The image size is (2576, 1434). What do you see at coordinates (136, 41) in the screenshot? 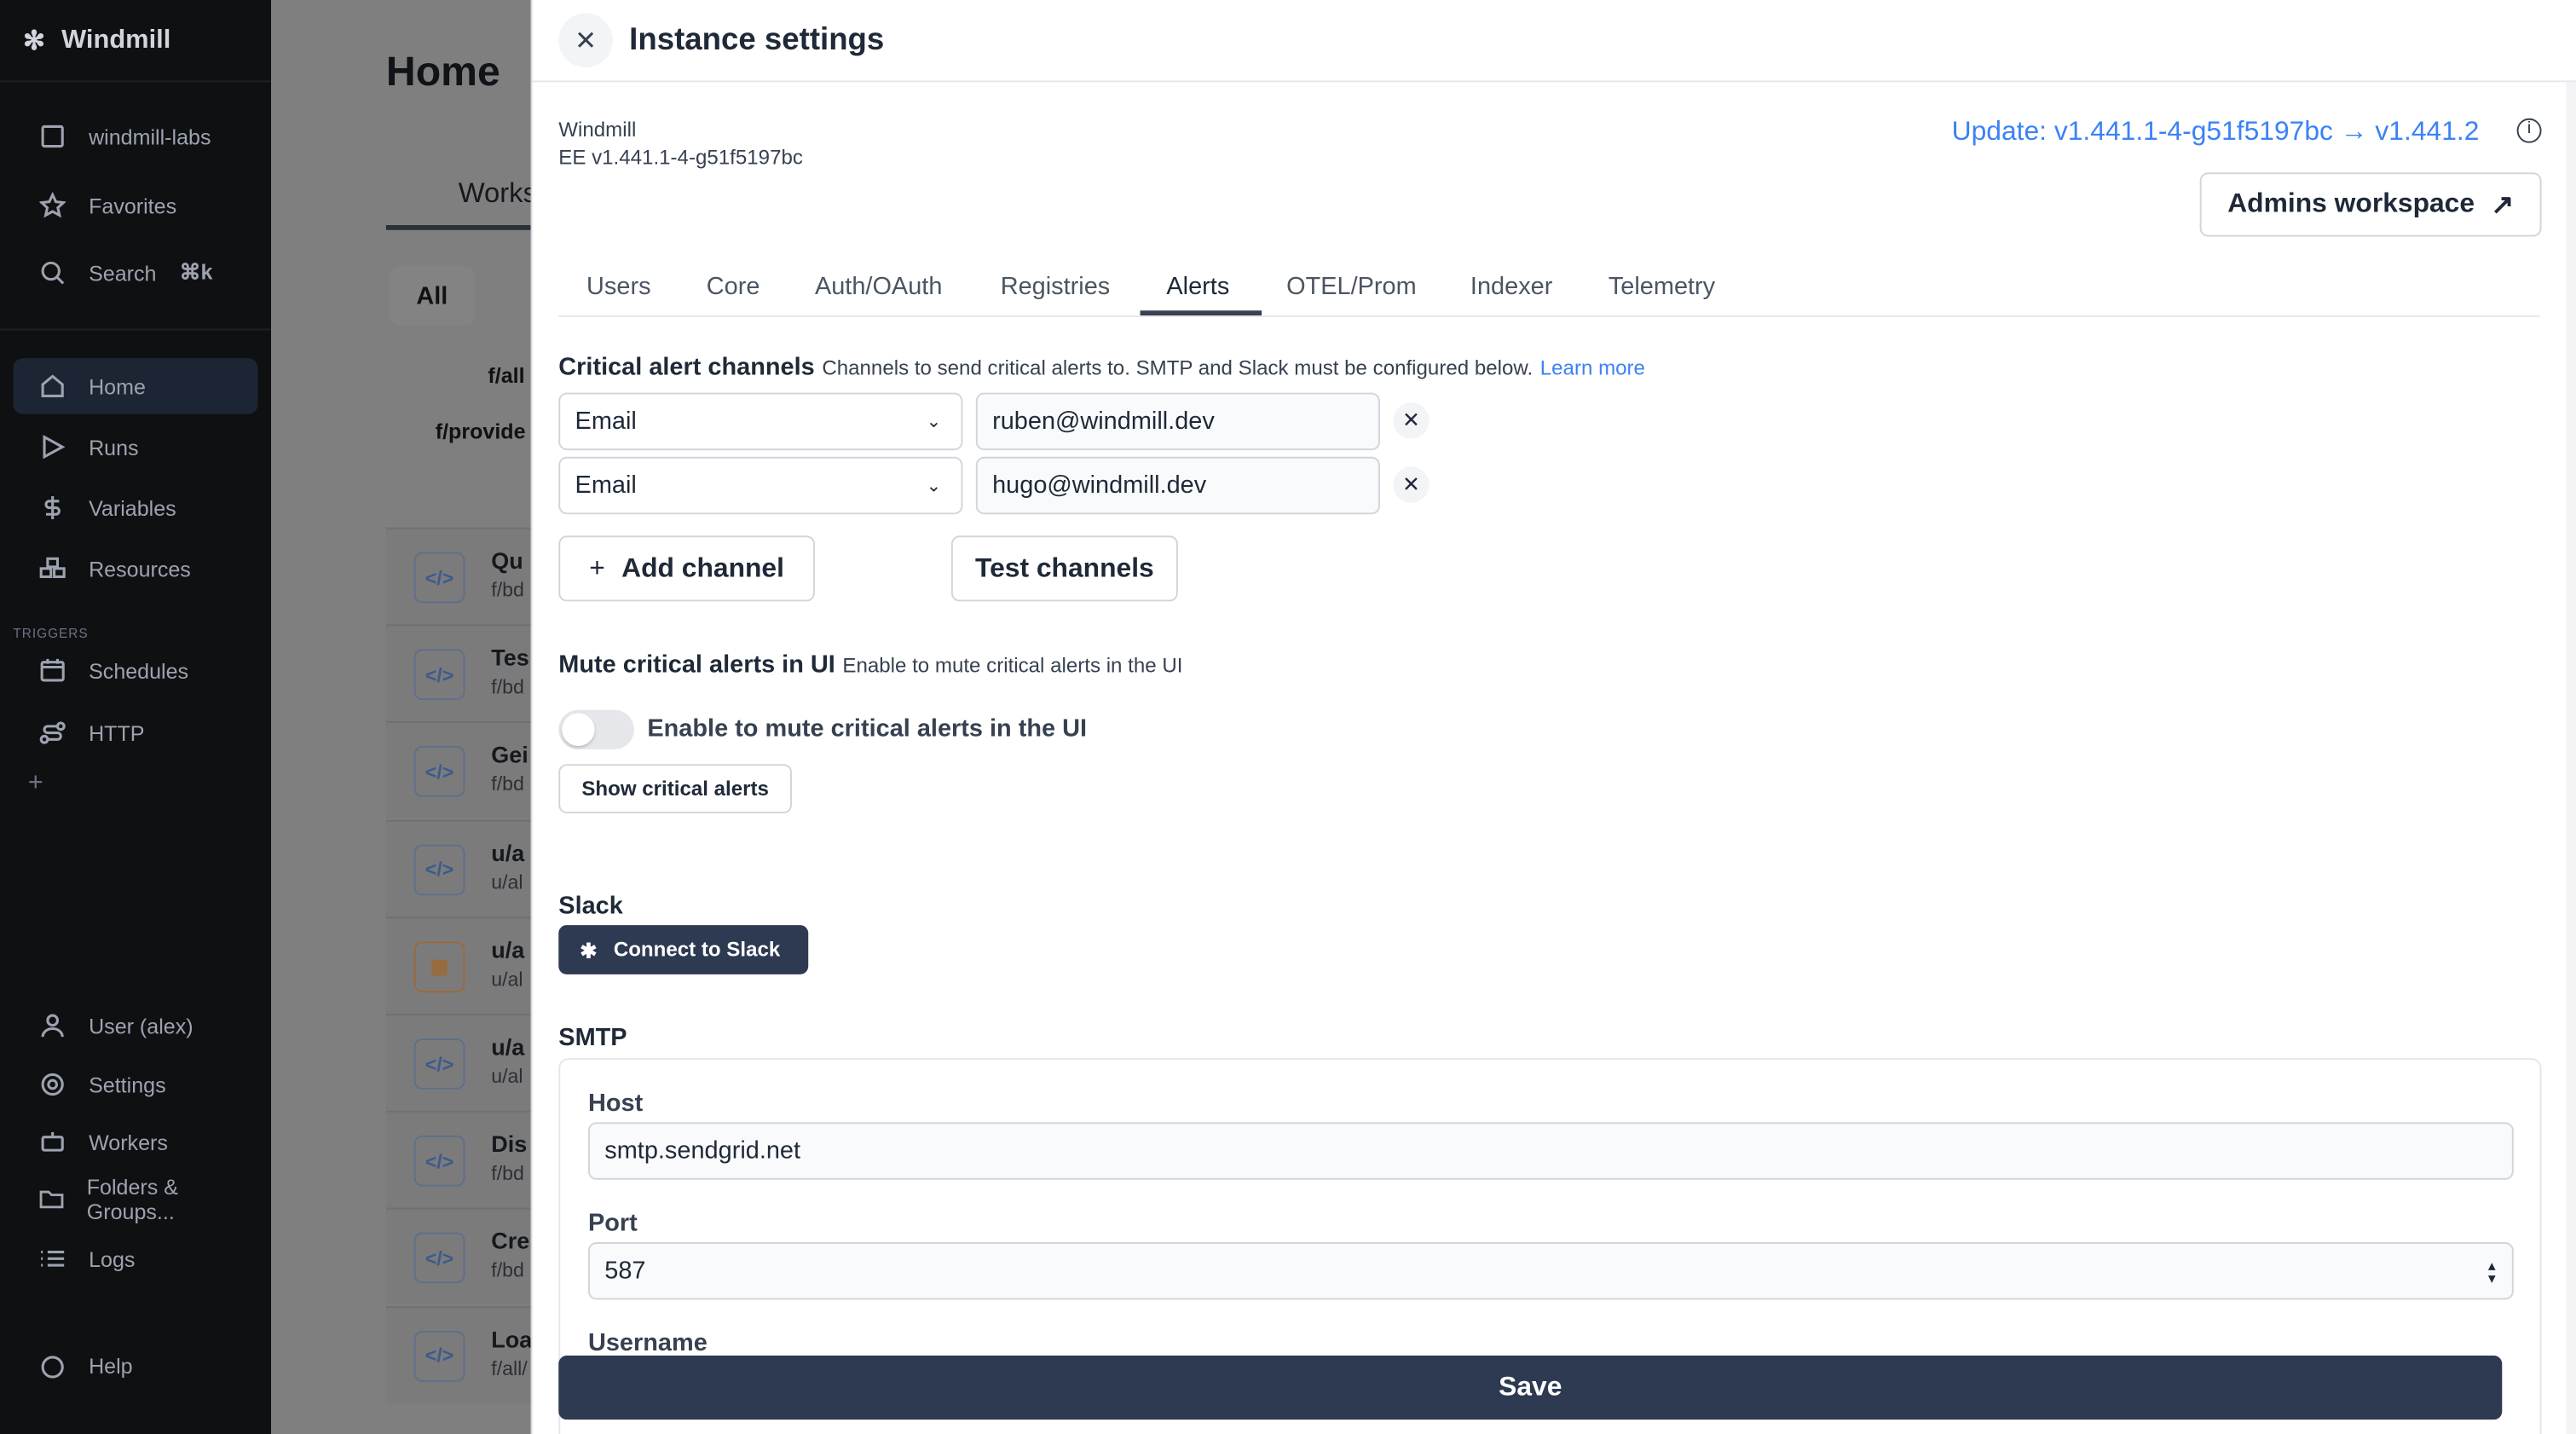
I see `brand: ✻ Windmill` at bounding box center [136, 41].